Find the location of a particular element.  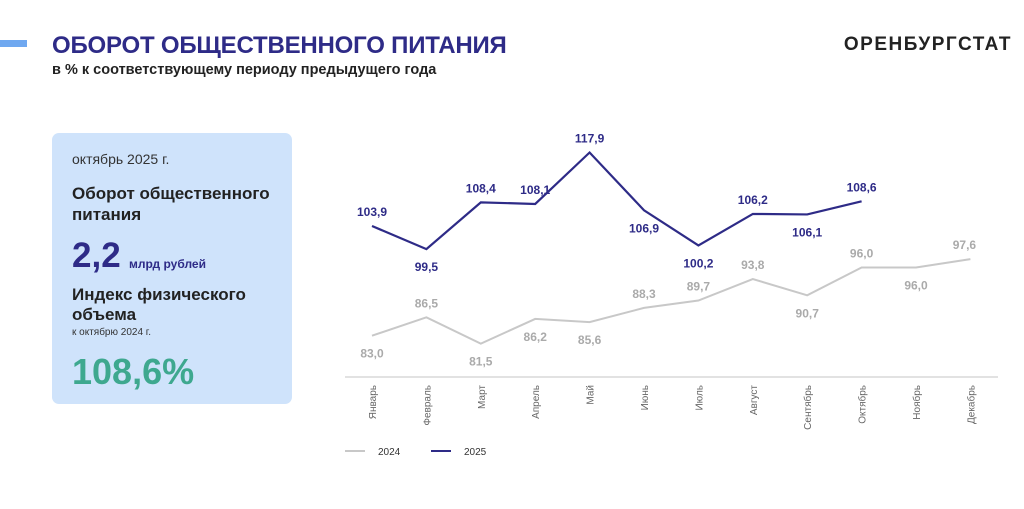

data-label-2025: 108,1 is located at coordinates (535, 190).